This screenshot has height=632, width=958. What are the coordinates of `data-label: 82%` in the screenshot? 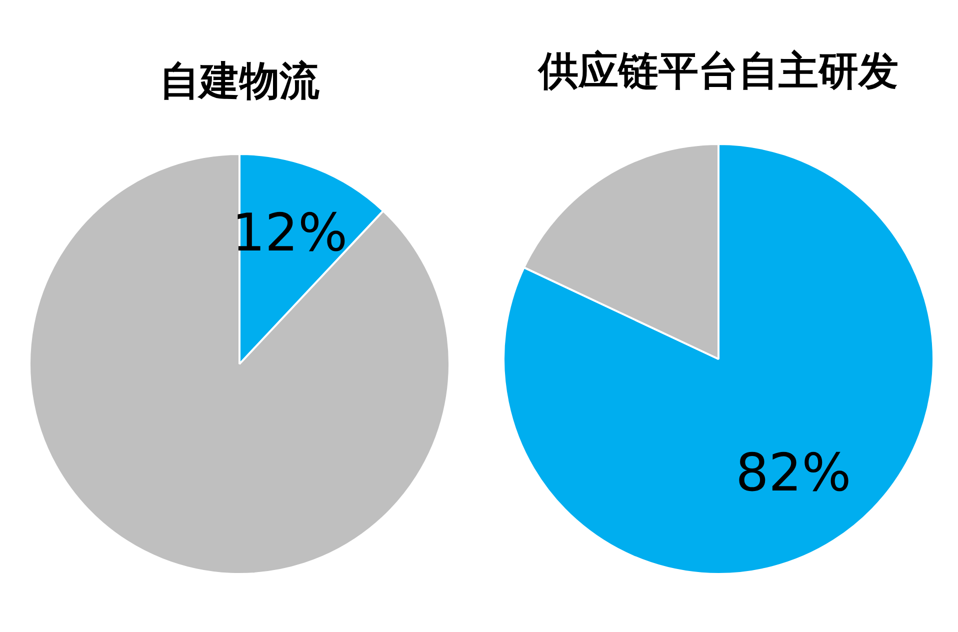 It's located at (794, 474).